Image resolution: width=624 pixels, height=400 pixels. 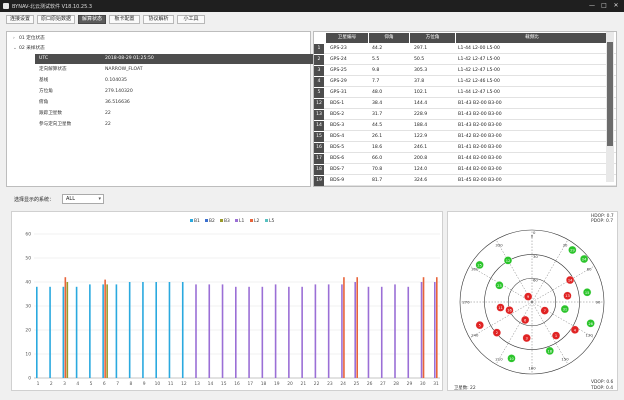 I want to click on tree-row-utc: UTC 2018-08-29 01:25:50, so click(x=176, y=59).